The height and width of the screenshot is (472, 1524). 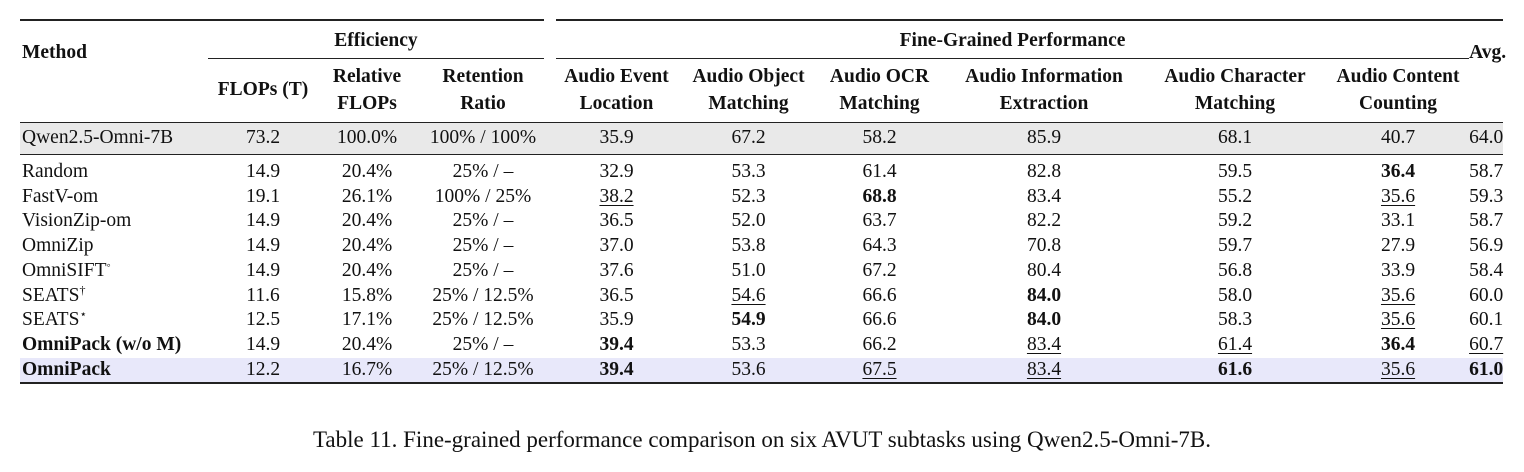 What do you see at coordinates (54, 52) in the screenshot?
I see `method-header: Method` at bounding box center [54, 52].